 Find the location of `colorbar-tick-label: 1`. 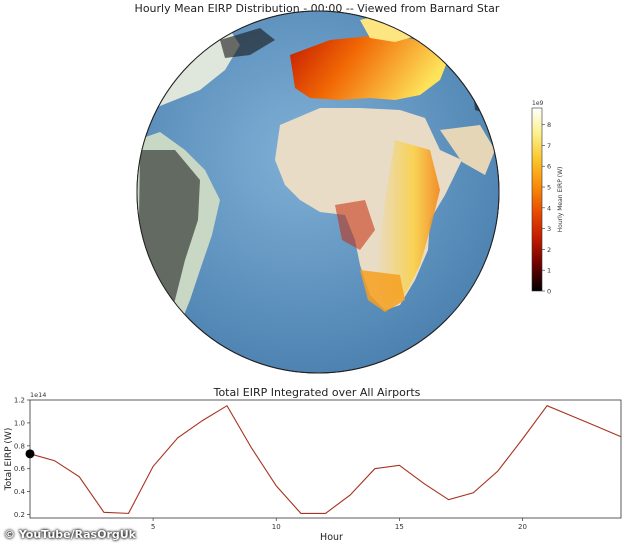

colorbar-tick-label: 1 is located at coordinates (549, 271).